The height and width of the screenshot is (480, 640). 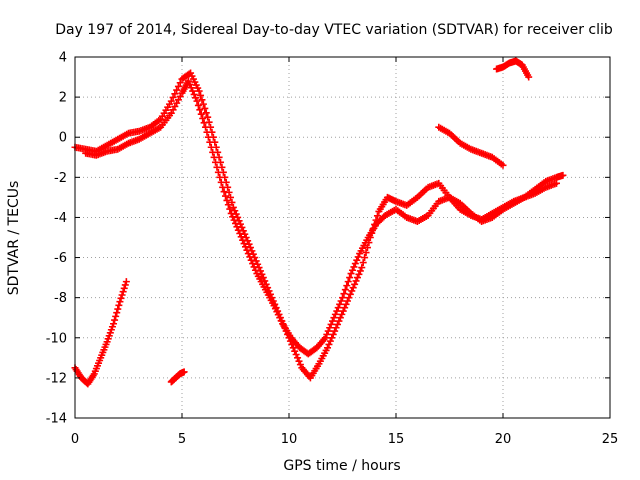 I want to click on x-tick-label: 20, so click(x=503, y=439).